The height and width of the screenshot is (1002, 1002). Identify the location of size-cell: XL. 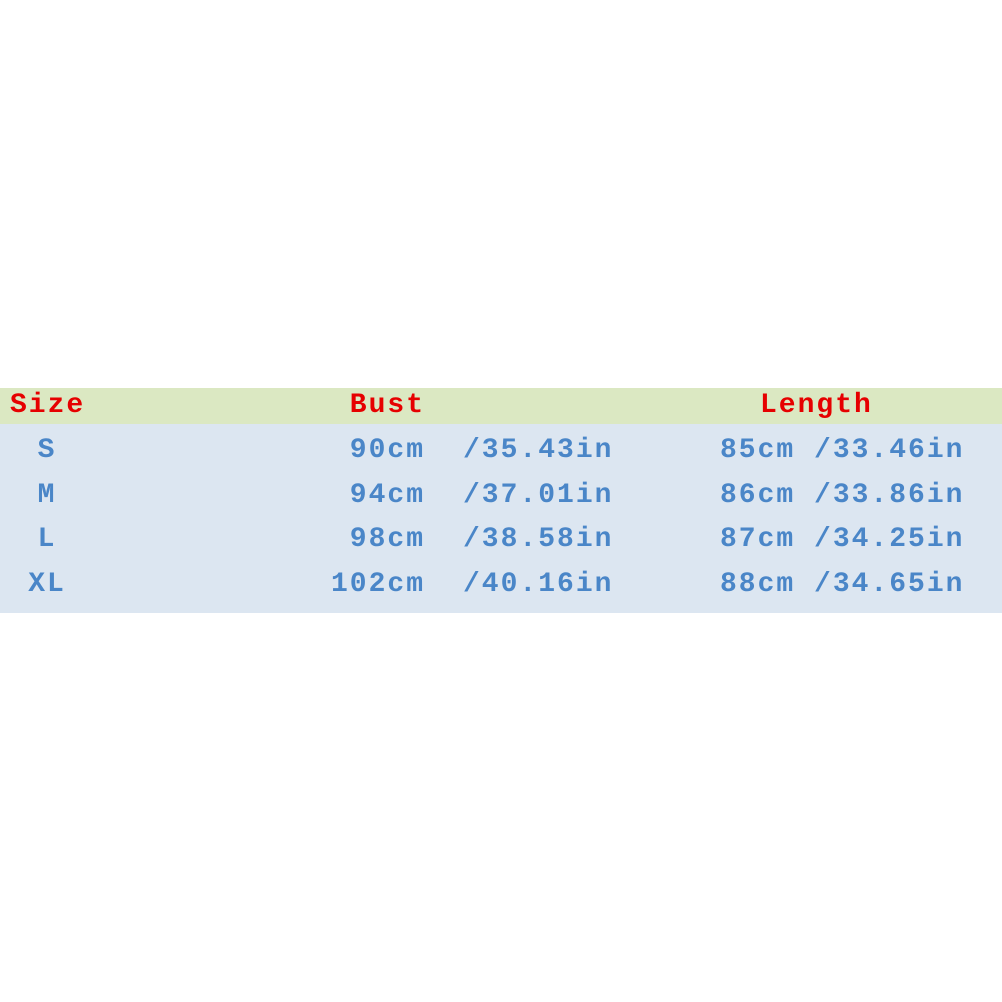
(47, 584).